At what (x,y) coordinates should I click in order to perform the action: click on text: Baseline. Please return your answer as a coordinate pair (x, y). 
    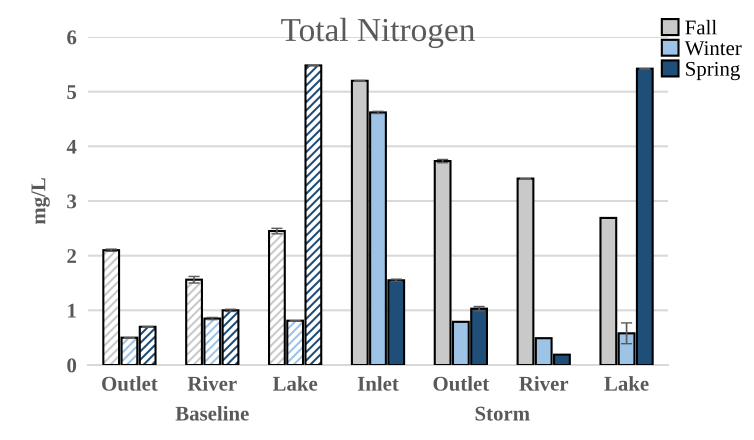
    Looking at the image, I should click on (212, 413).